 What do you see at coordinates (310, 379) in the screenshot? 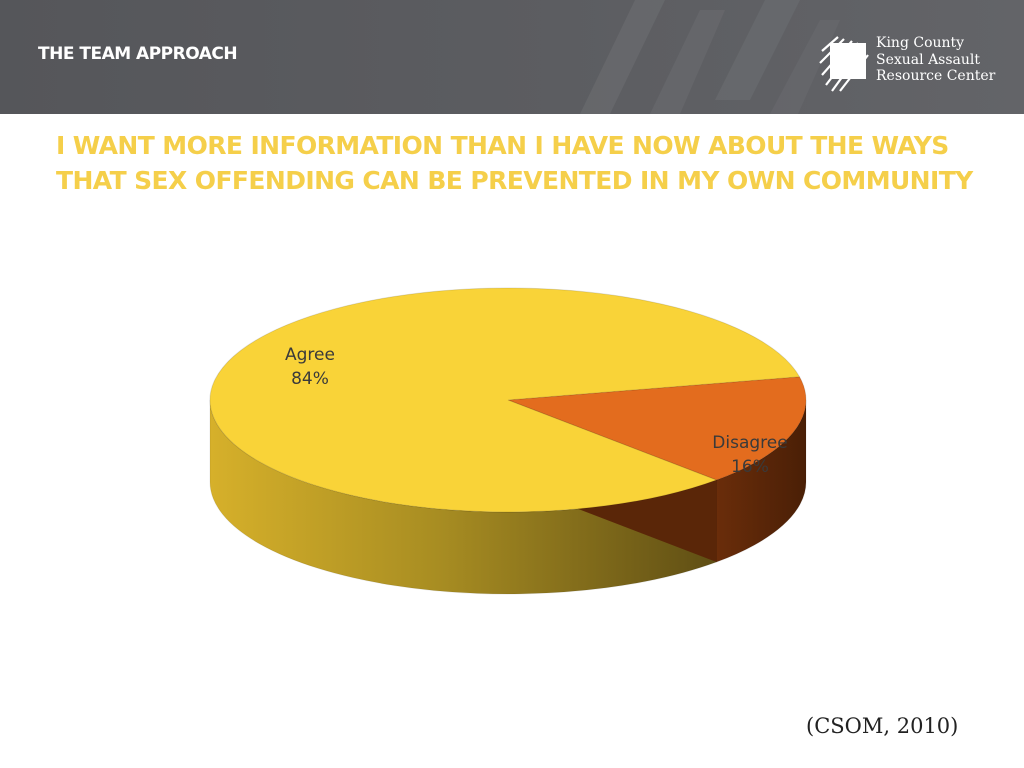
I see `pie-value-agree: 84%` at bounding box center [310, 379].